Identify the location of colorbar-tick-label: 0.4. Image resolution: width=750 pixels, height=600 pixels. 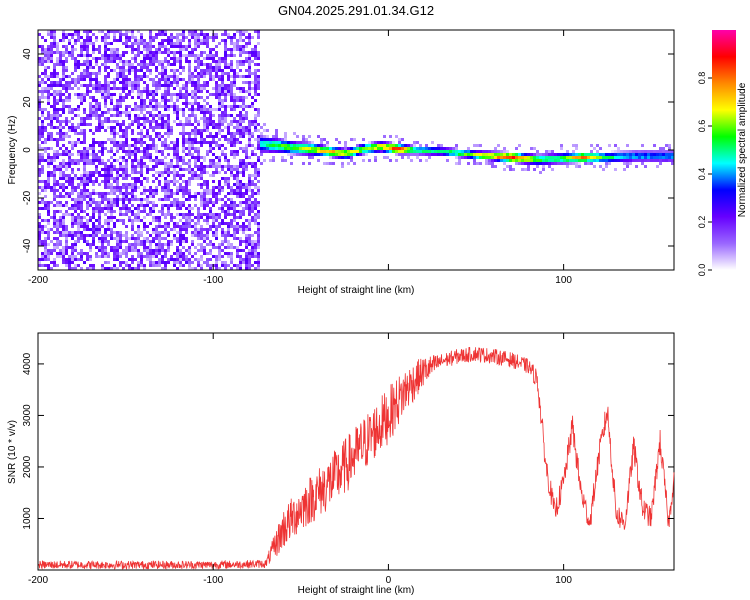
(702, 174).